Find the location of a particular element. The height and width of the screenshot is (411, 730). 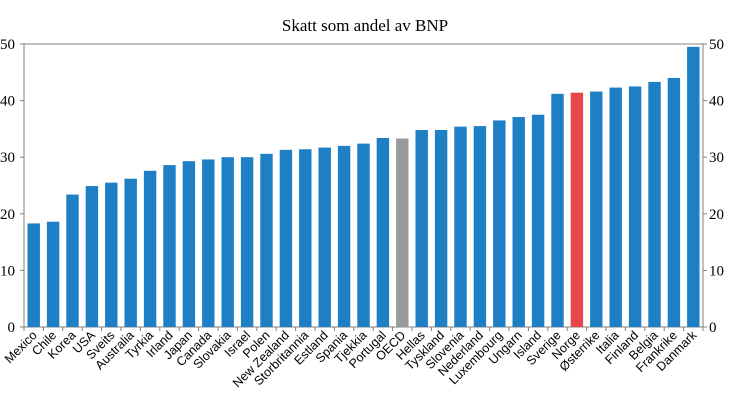

bar-tyrkia is located at coordinates (150, 248).